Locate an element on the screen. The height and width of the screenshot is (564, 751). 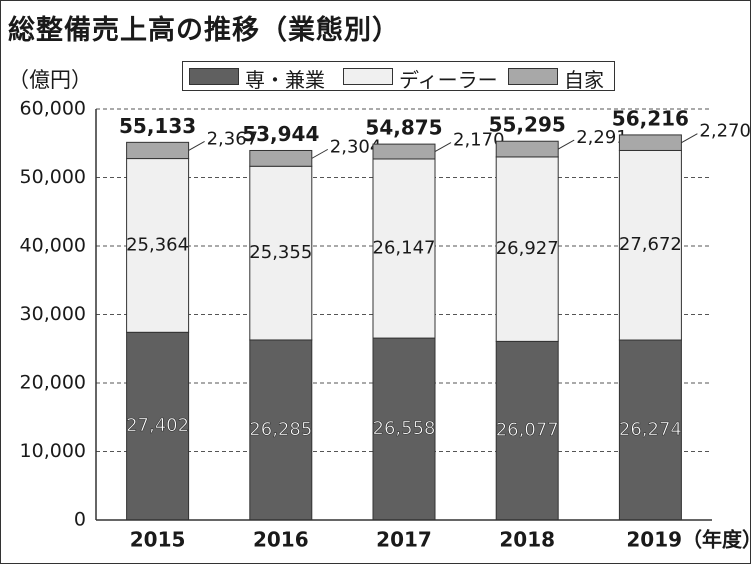
y-tick-label: 20,000 is located at coordinates (53, 383).